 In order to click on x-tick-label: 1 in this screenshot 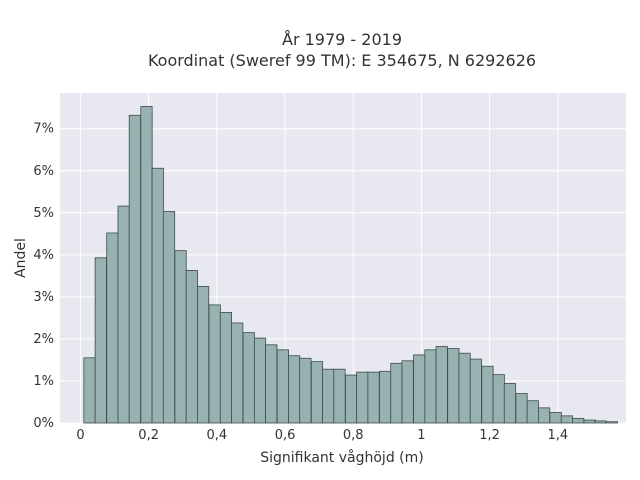, I will do `click(421, 435)`.